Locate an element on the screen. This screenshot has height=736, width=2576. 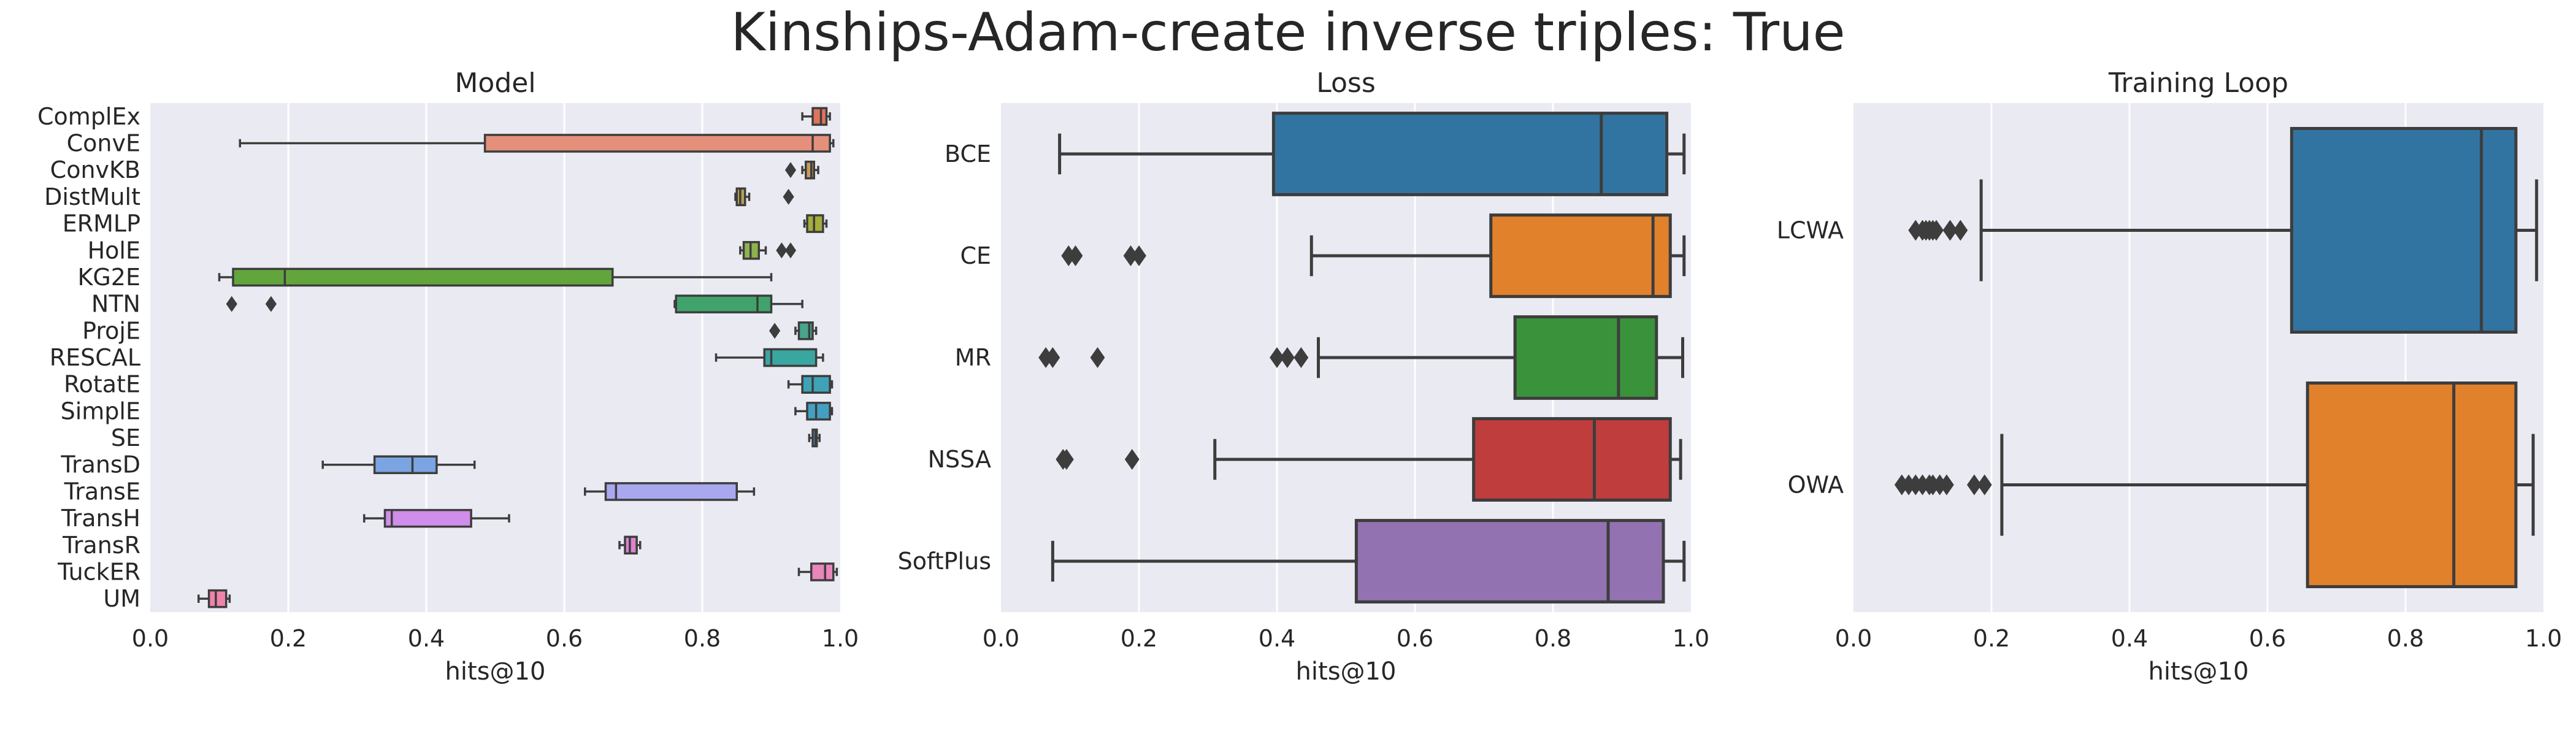
panel-model-category-label: ERMLP is located at coordinates (101, 223).